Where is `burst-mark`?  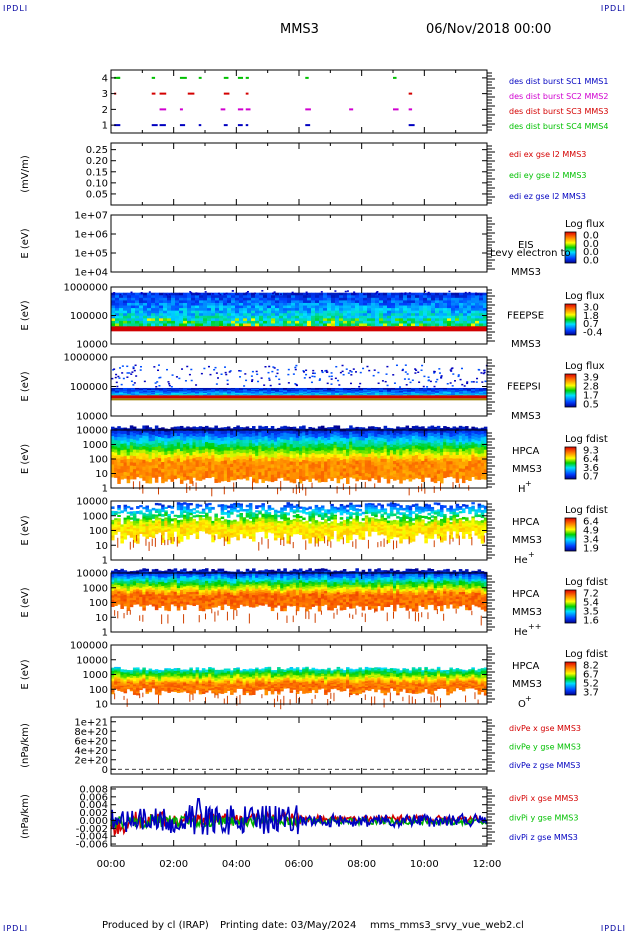
burst-mark is located at coordinates (162, 125).